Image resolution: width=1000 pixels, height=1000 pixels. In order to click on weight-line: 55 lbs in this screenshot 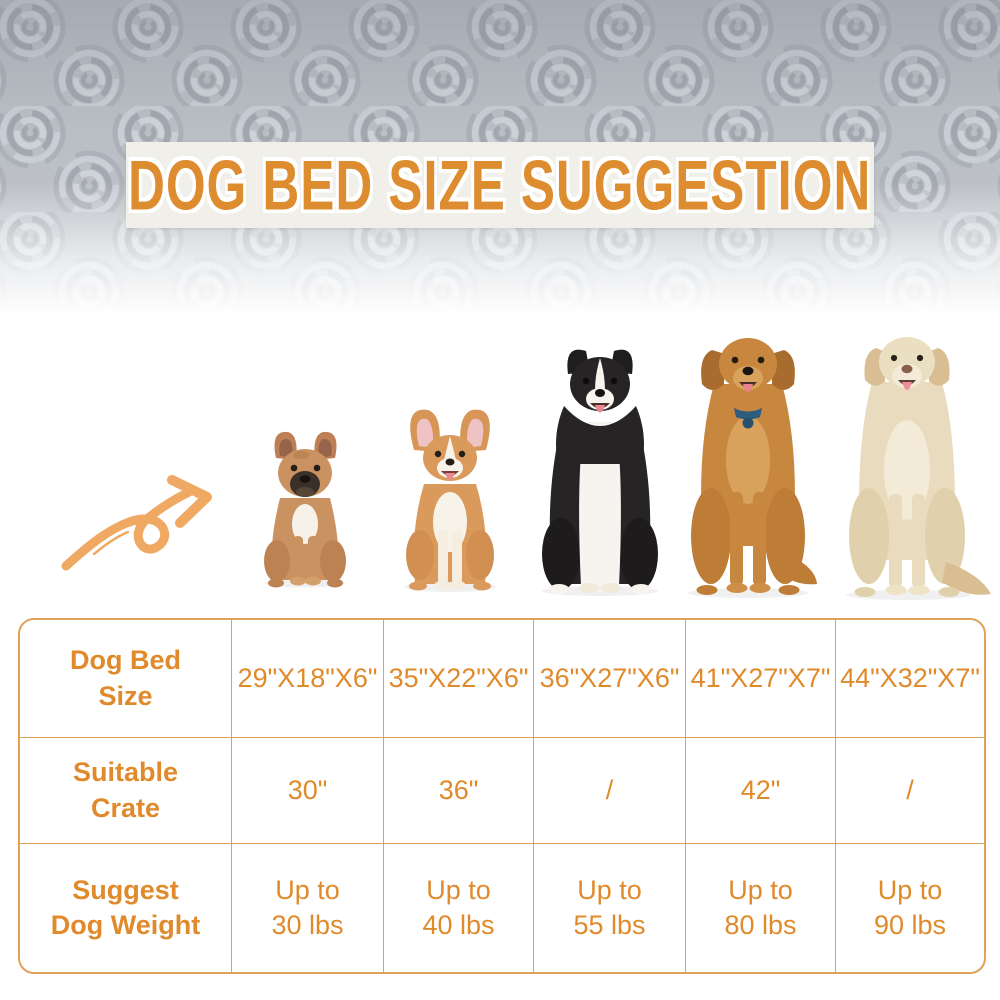, I will do `click(609, 925)`.